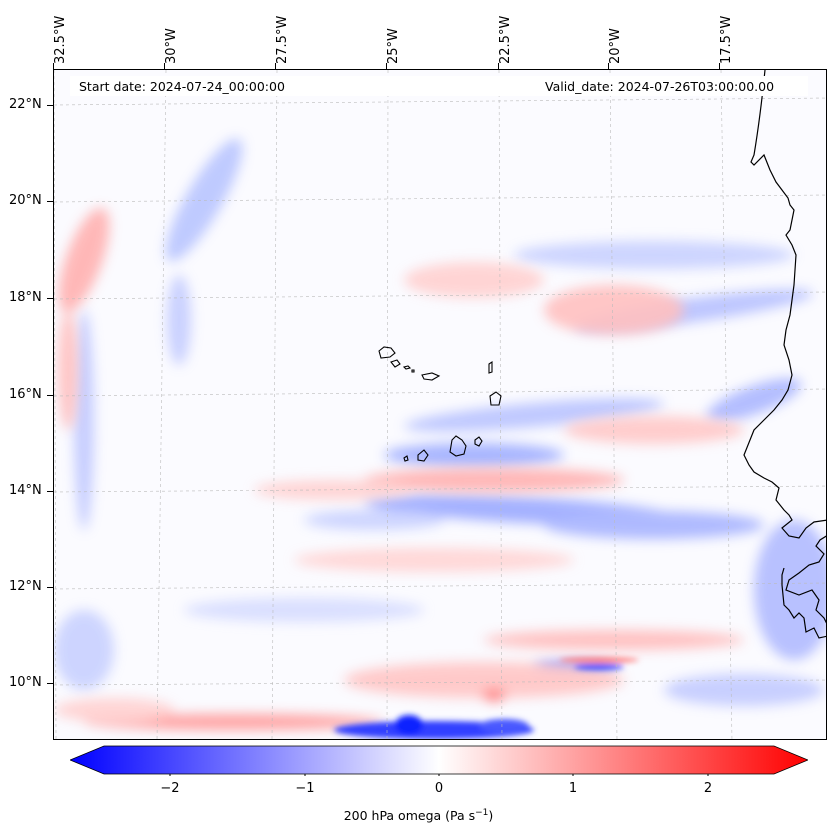 This screenshot has width=837, height=839. Describe the element at coordinates (60, 39) in the screenshot. I see `lon-label-32-5w: 32.5°W` at that location.